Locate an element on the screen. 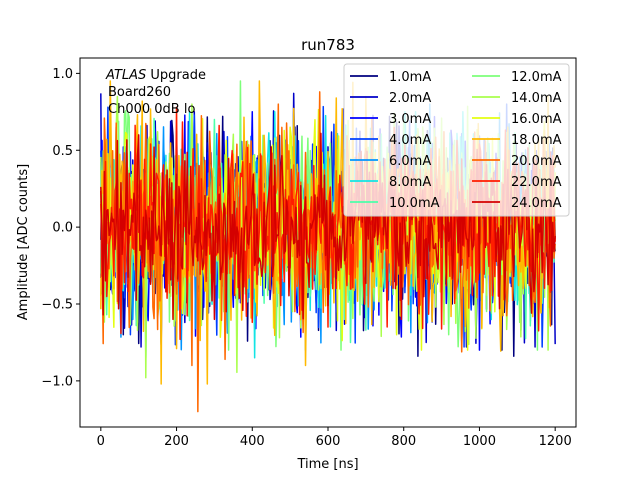  legend-label: 16.0mA is located at coordinates (536, 119).